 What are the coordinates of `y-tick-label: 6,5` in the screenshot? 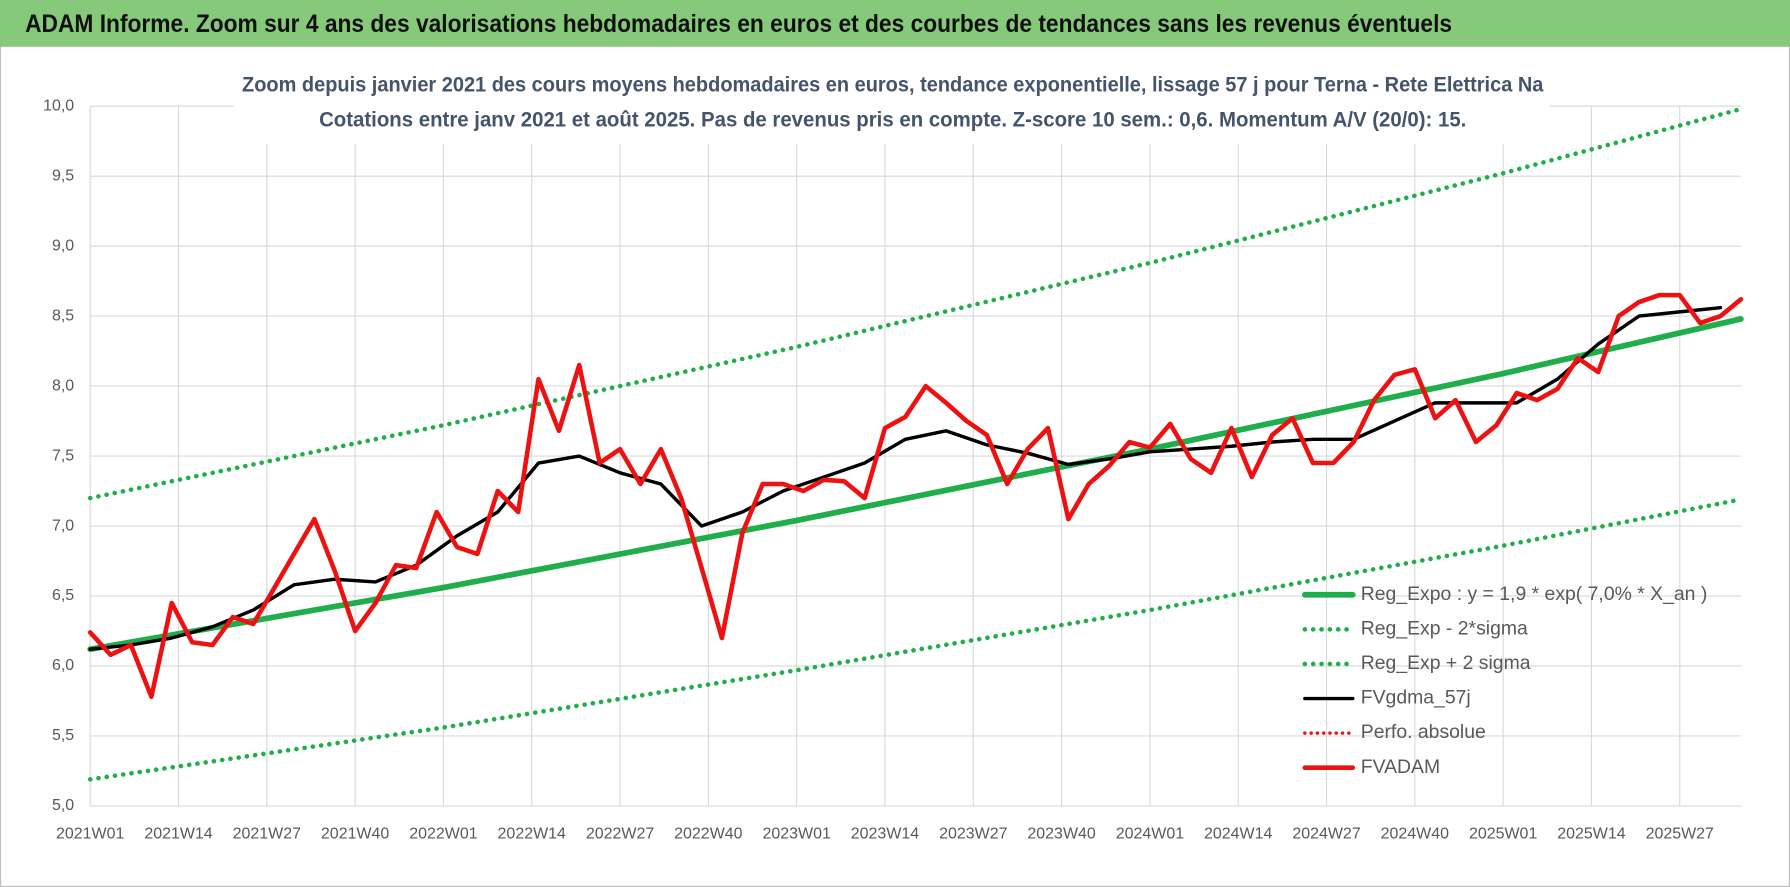 It's located at (63, 595).